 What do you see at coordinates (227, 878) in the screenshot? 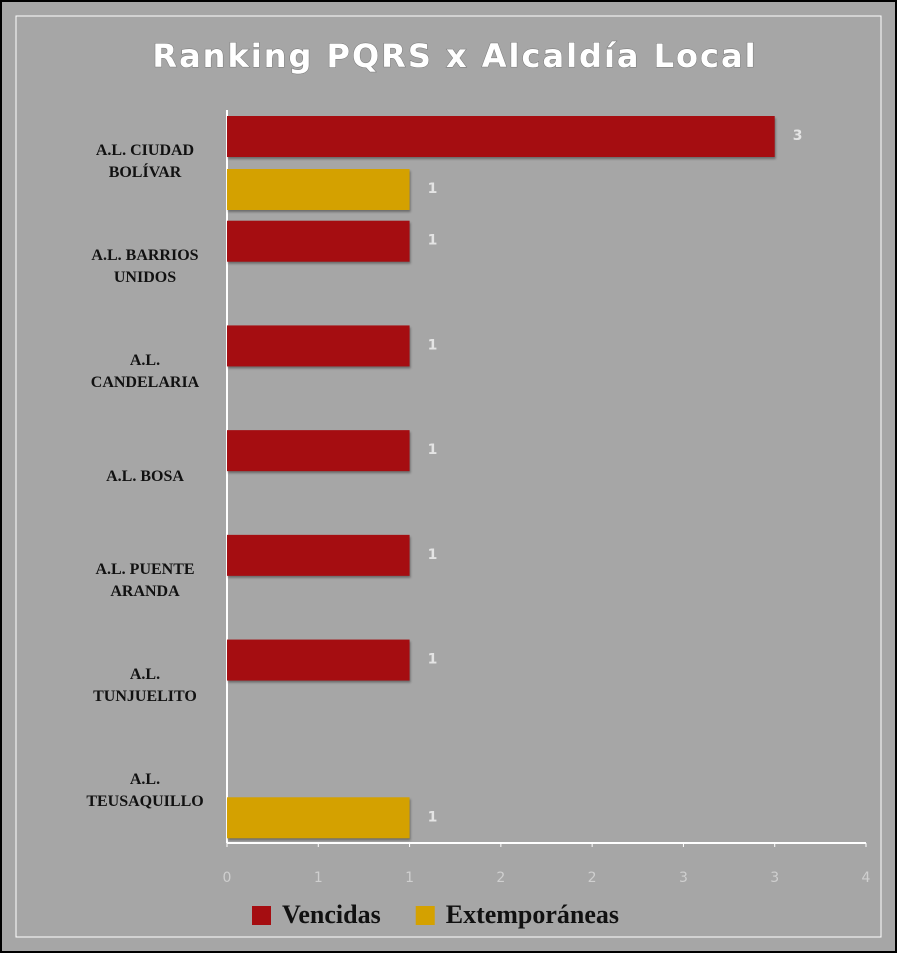
I see `x-tick-label: 0` at bounding box center [227, 878].